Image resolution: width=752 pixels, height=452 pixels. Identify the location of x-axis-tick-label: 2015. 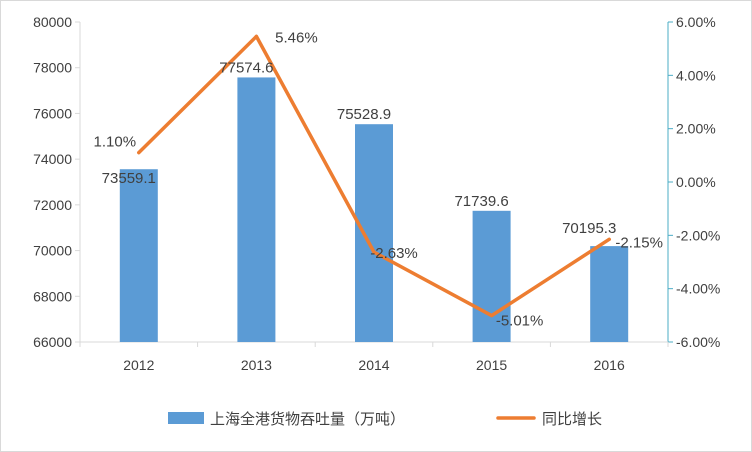
(491, 365).